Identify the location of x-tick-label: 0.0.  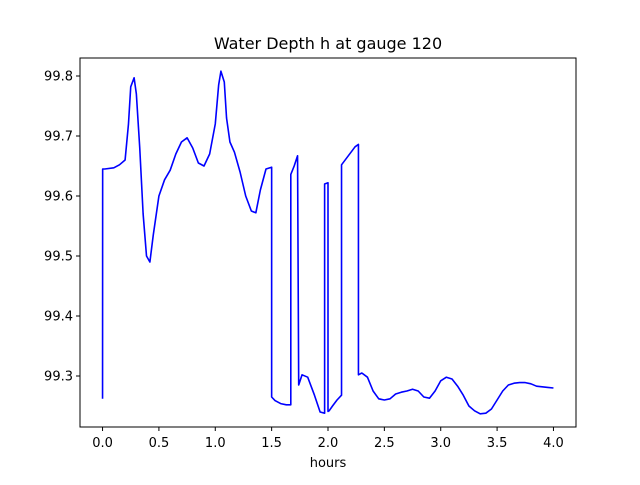
(102, 443).